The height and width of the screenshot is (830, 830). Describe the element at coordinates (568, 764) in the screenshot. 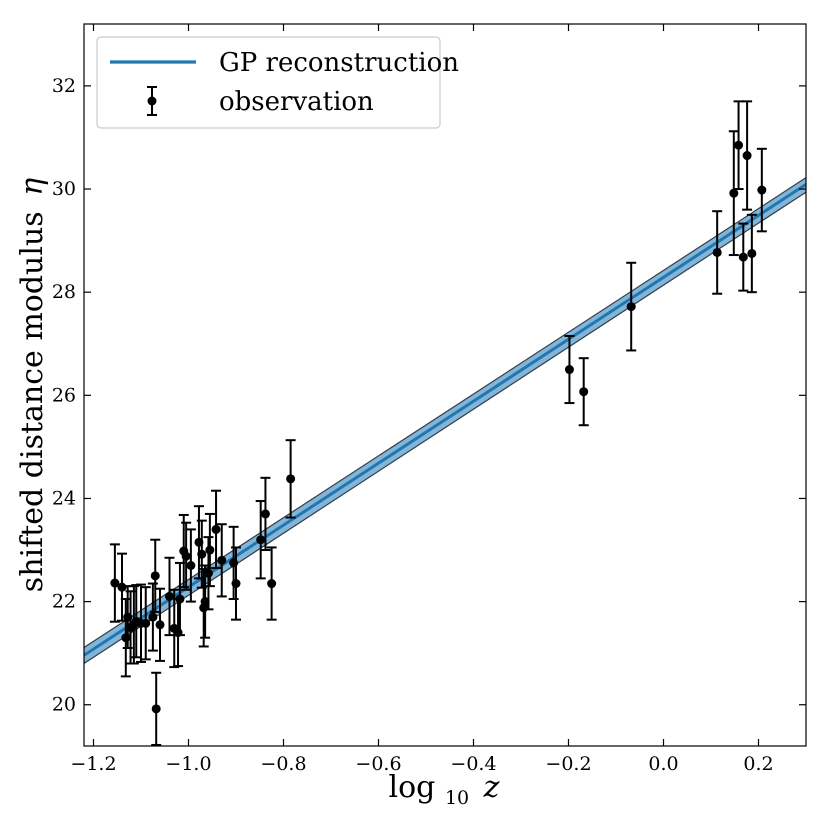

I see `x-tick-label: −0.2` at that location.